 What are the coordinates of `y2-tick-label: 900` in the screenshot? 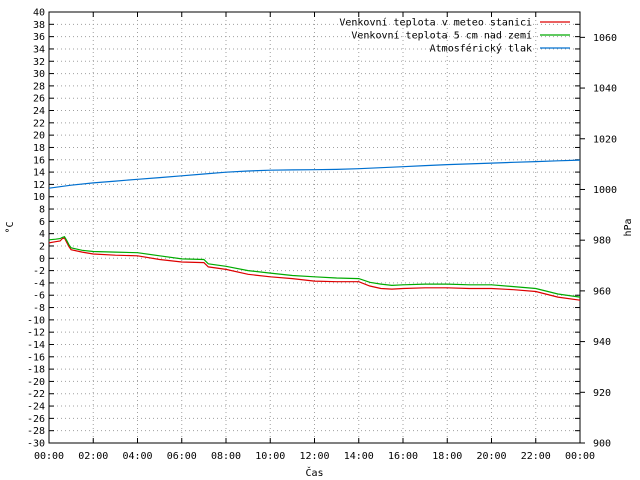 It's located at (602, 444).